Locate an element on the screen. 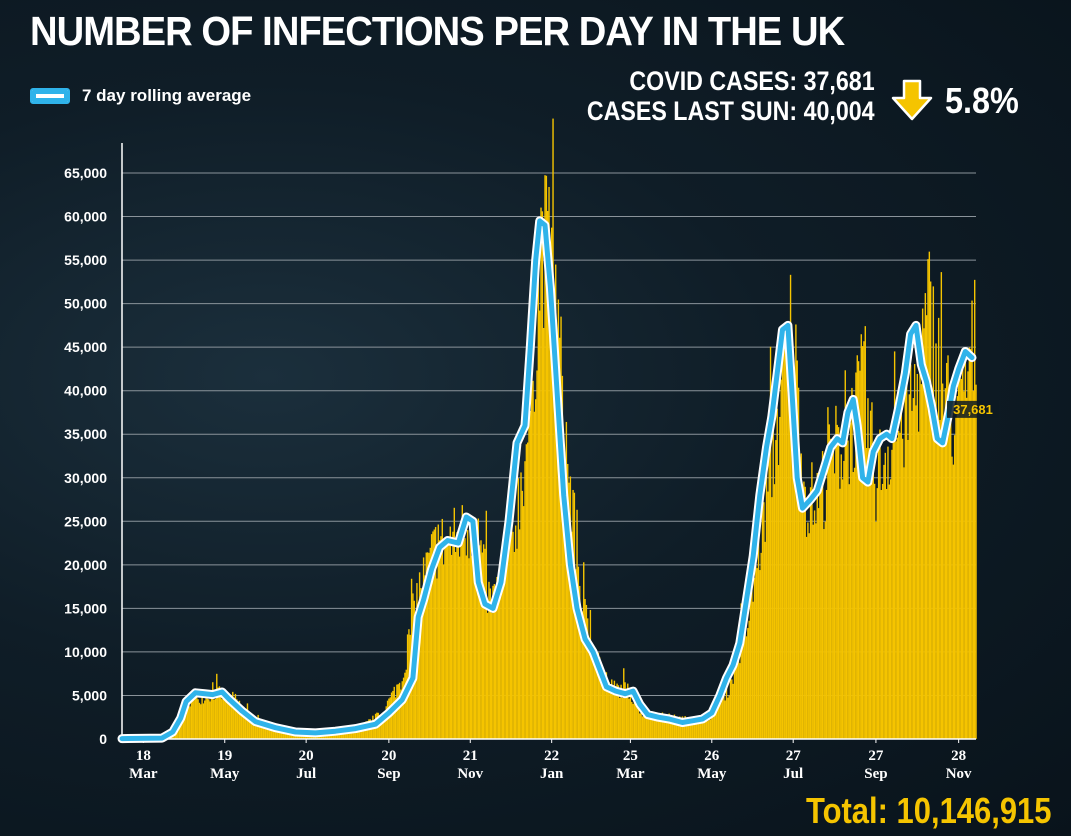 The height and width of the screenshot is (836, 1071). latest-value-callout: 37,681 is located at coordinates (973, 409).